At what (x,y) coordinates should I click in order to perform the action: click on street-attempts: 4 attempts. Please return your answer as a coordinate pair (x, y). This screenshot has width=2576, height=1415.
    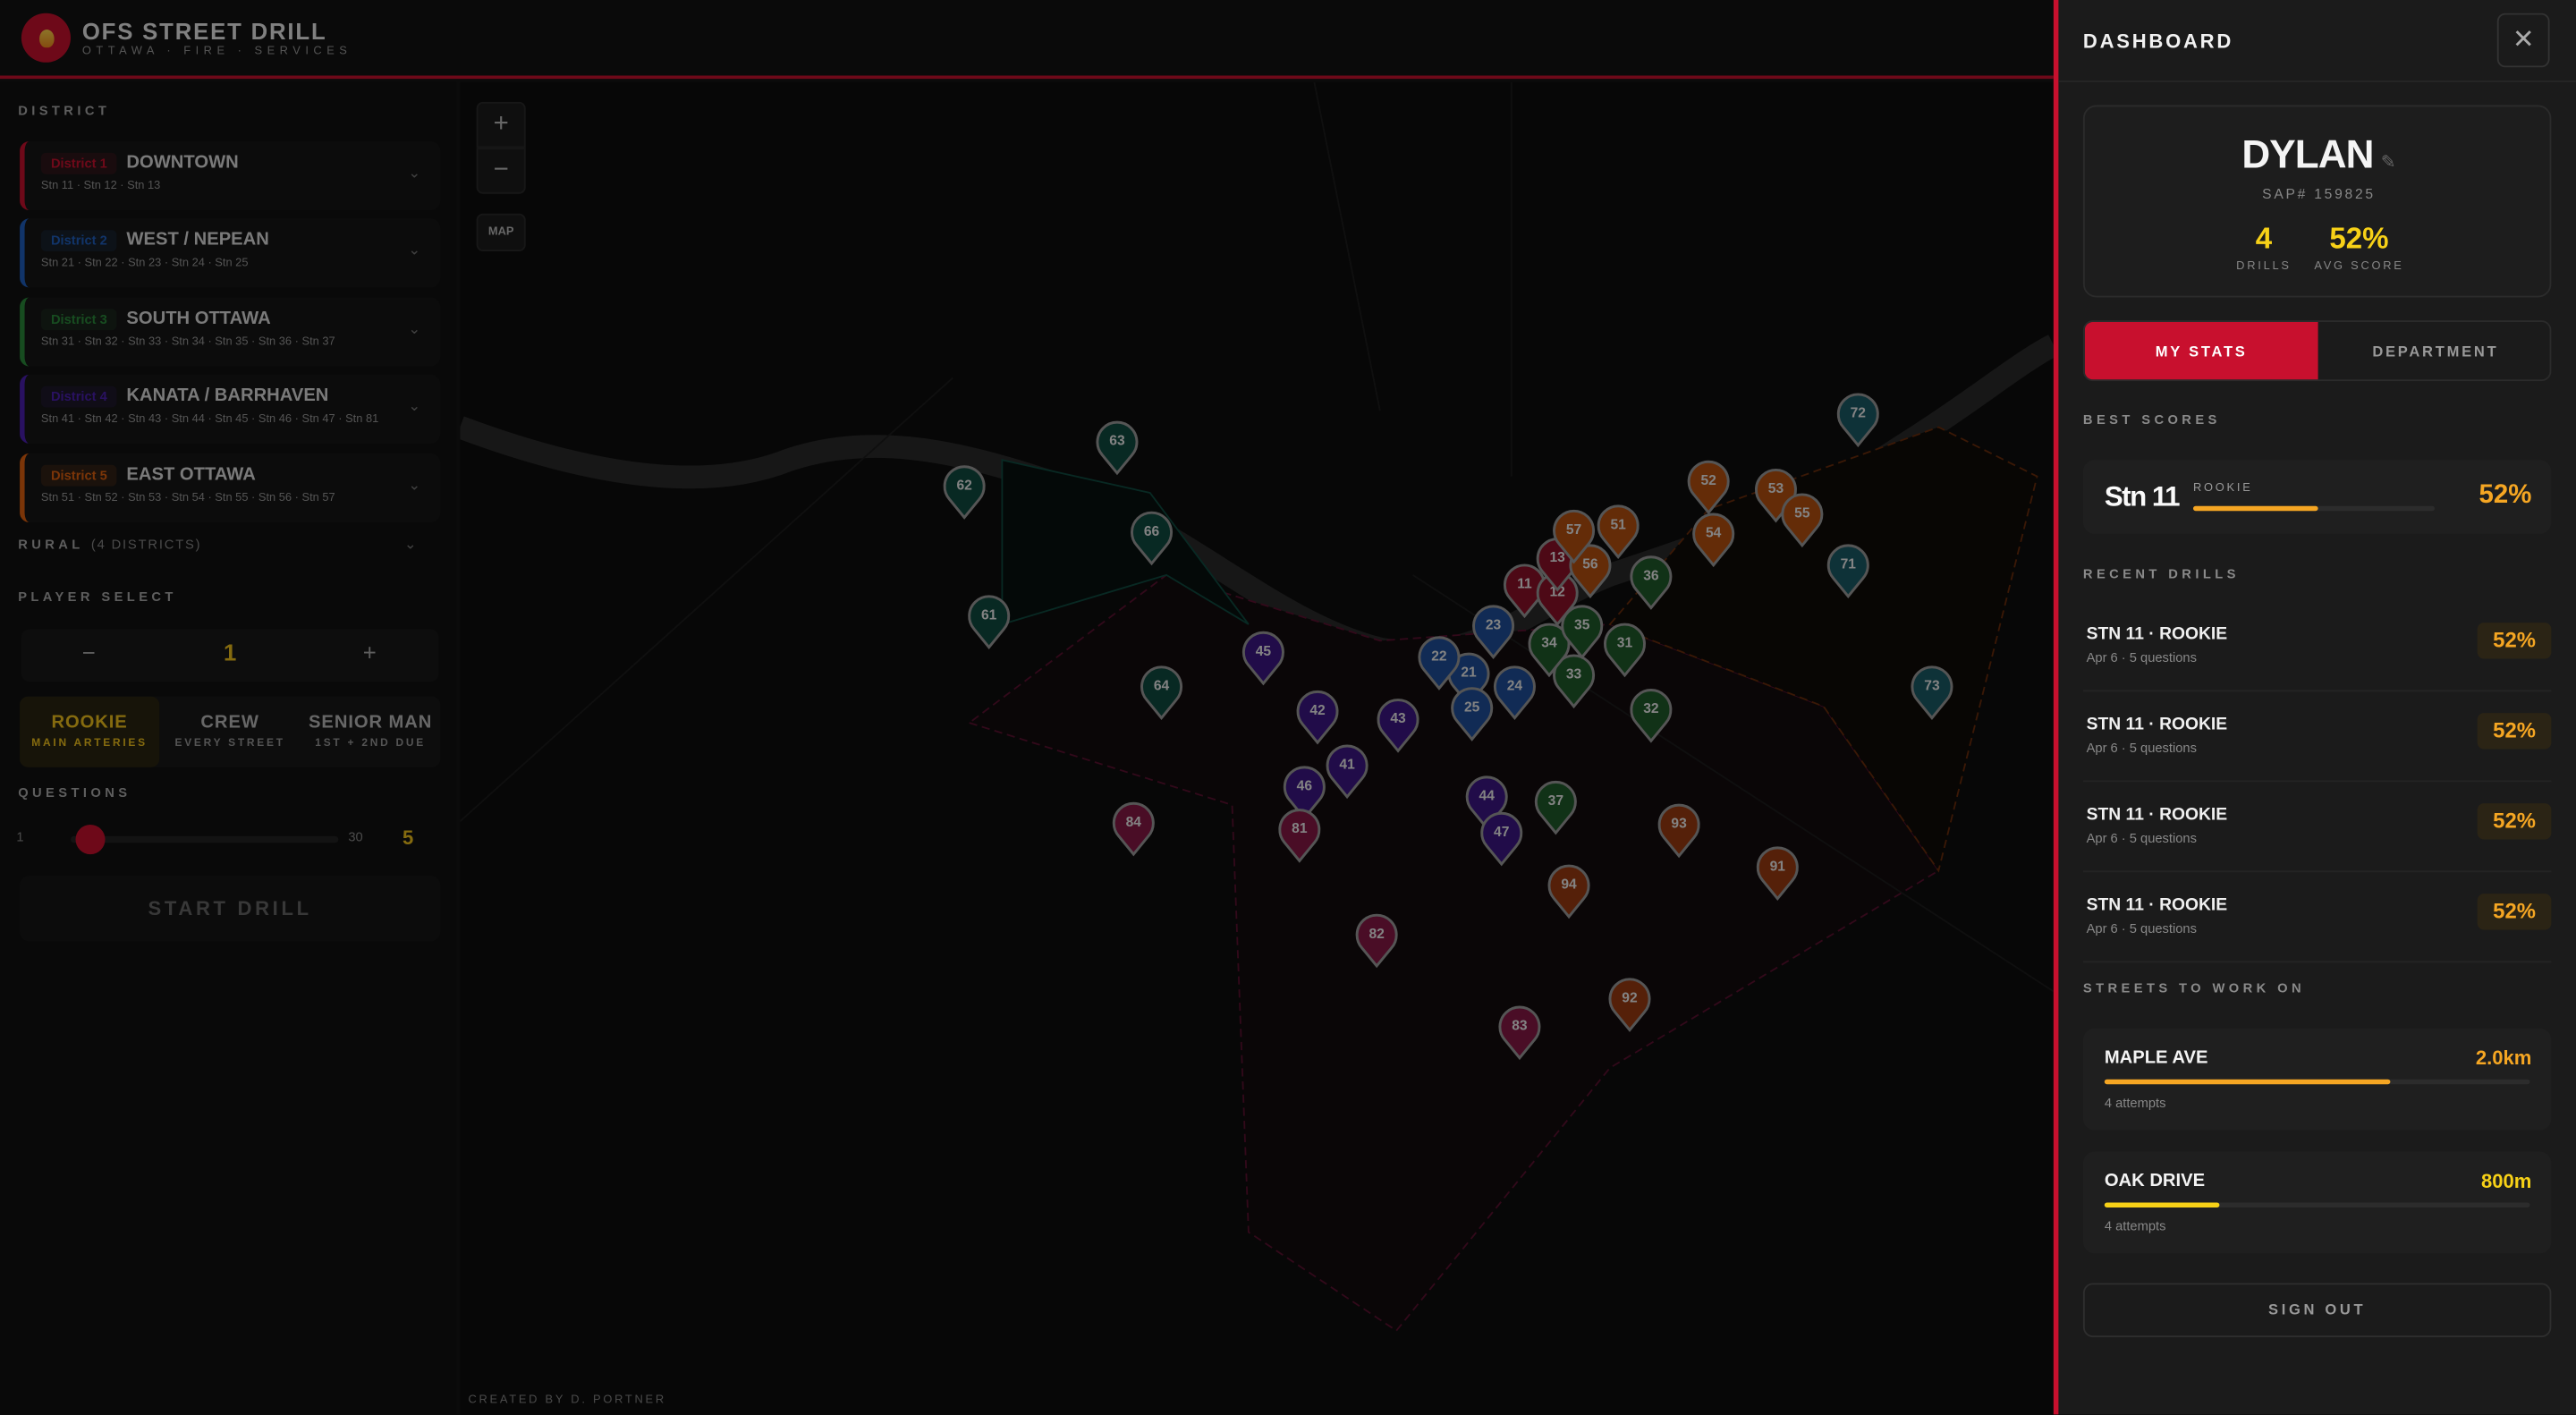
    Looking at the image, I should click on (2135, 1226).